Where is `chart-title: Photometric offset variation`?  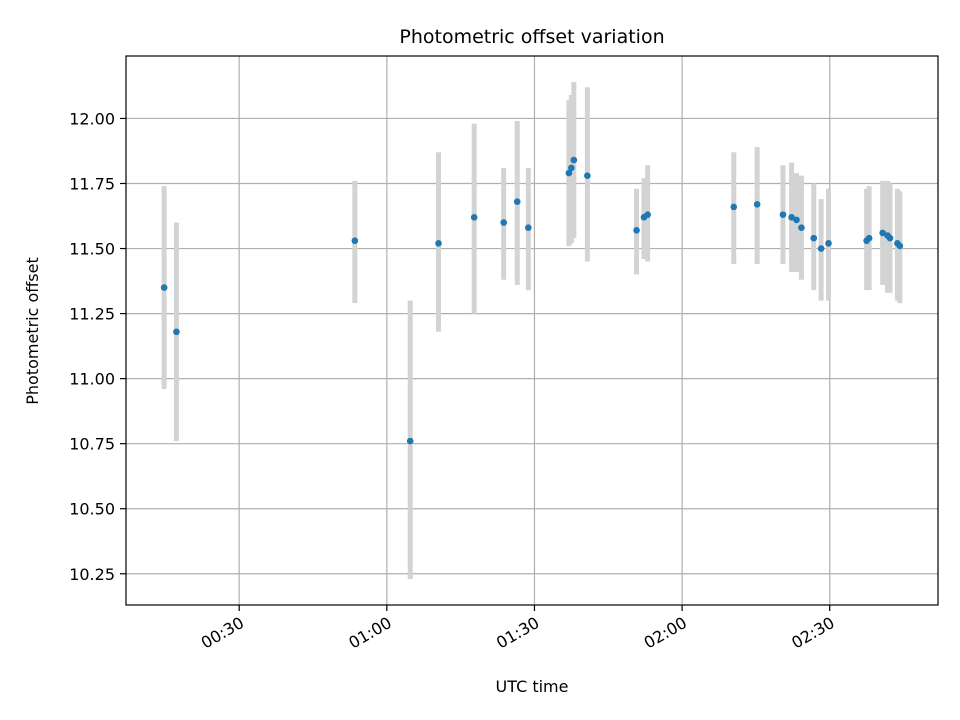 chart-title: Photometric offset variation is located at coordinates (531, 37).